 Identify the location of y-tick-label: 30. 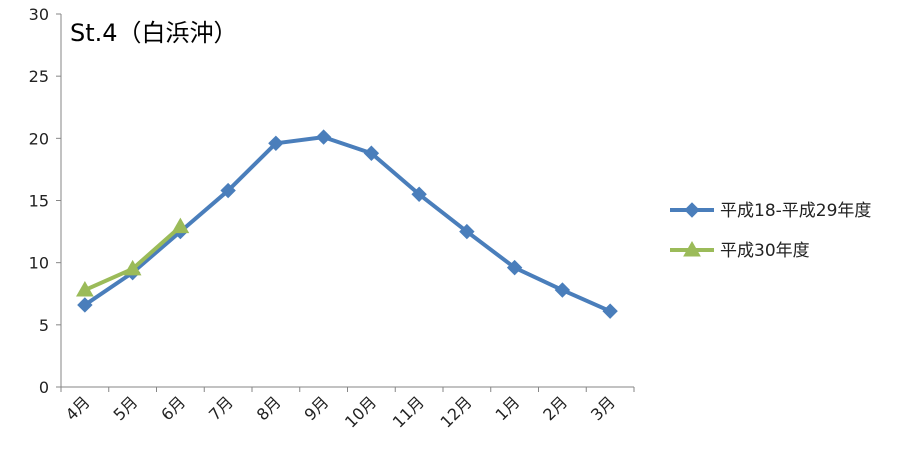
(39, 14).